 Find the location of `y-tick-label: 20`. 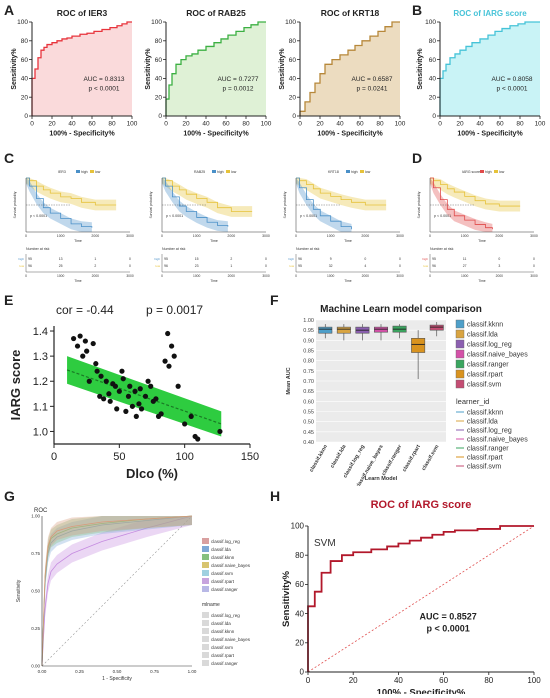

y-tick-label: 20 is located at coordinates (25, 97).